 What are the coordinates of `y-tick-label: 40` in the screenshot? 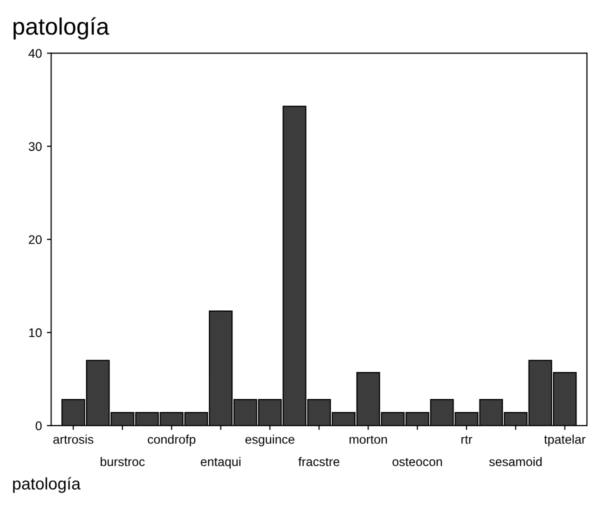 It's located at (35, 53).